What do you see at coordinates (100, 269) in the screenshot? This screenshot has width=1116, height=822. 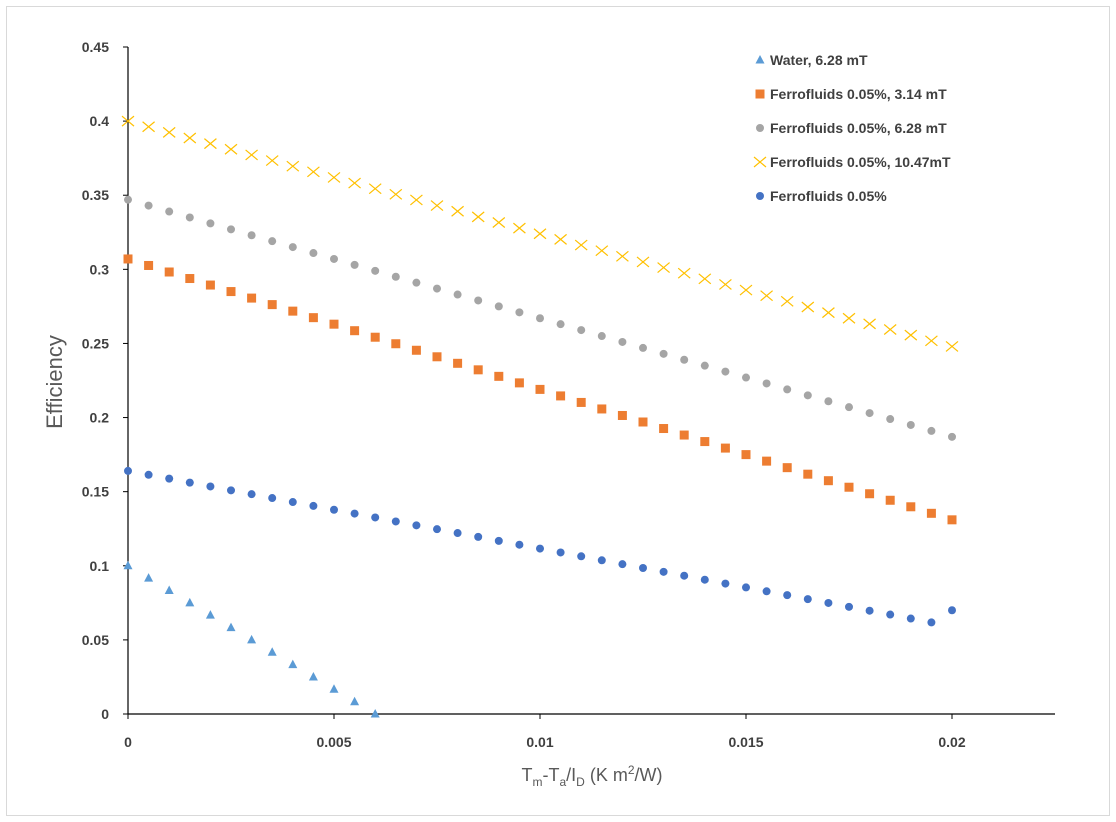 I see `y-tick-label: 0.3` at bounding box center [100, 269].